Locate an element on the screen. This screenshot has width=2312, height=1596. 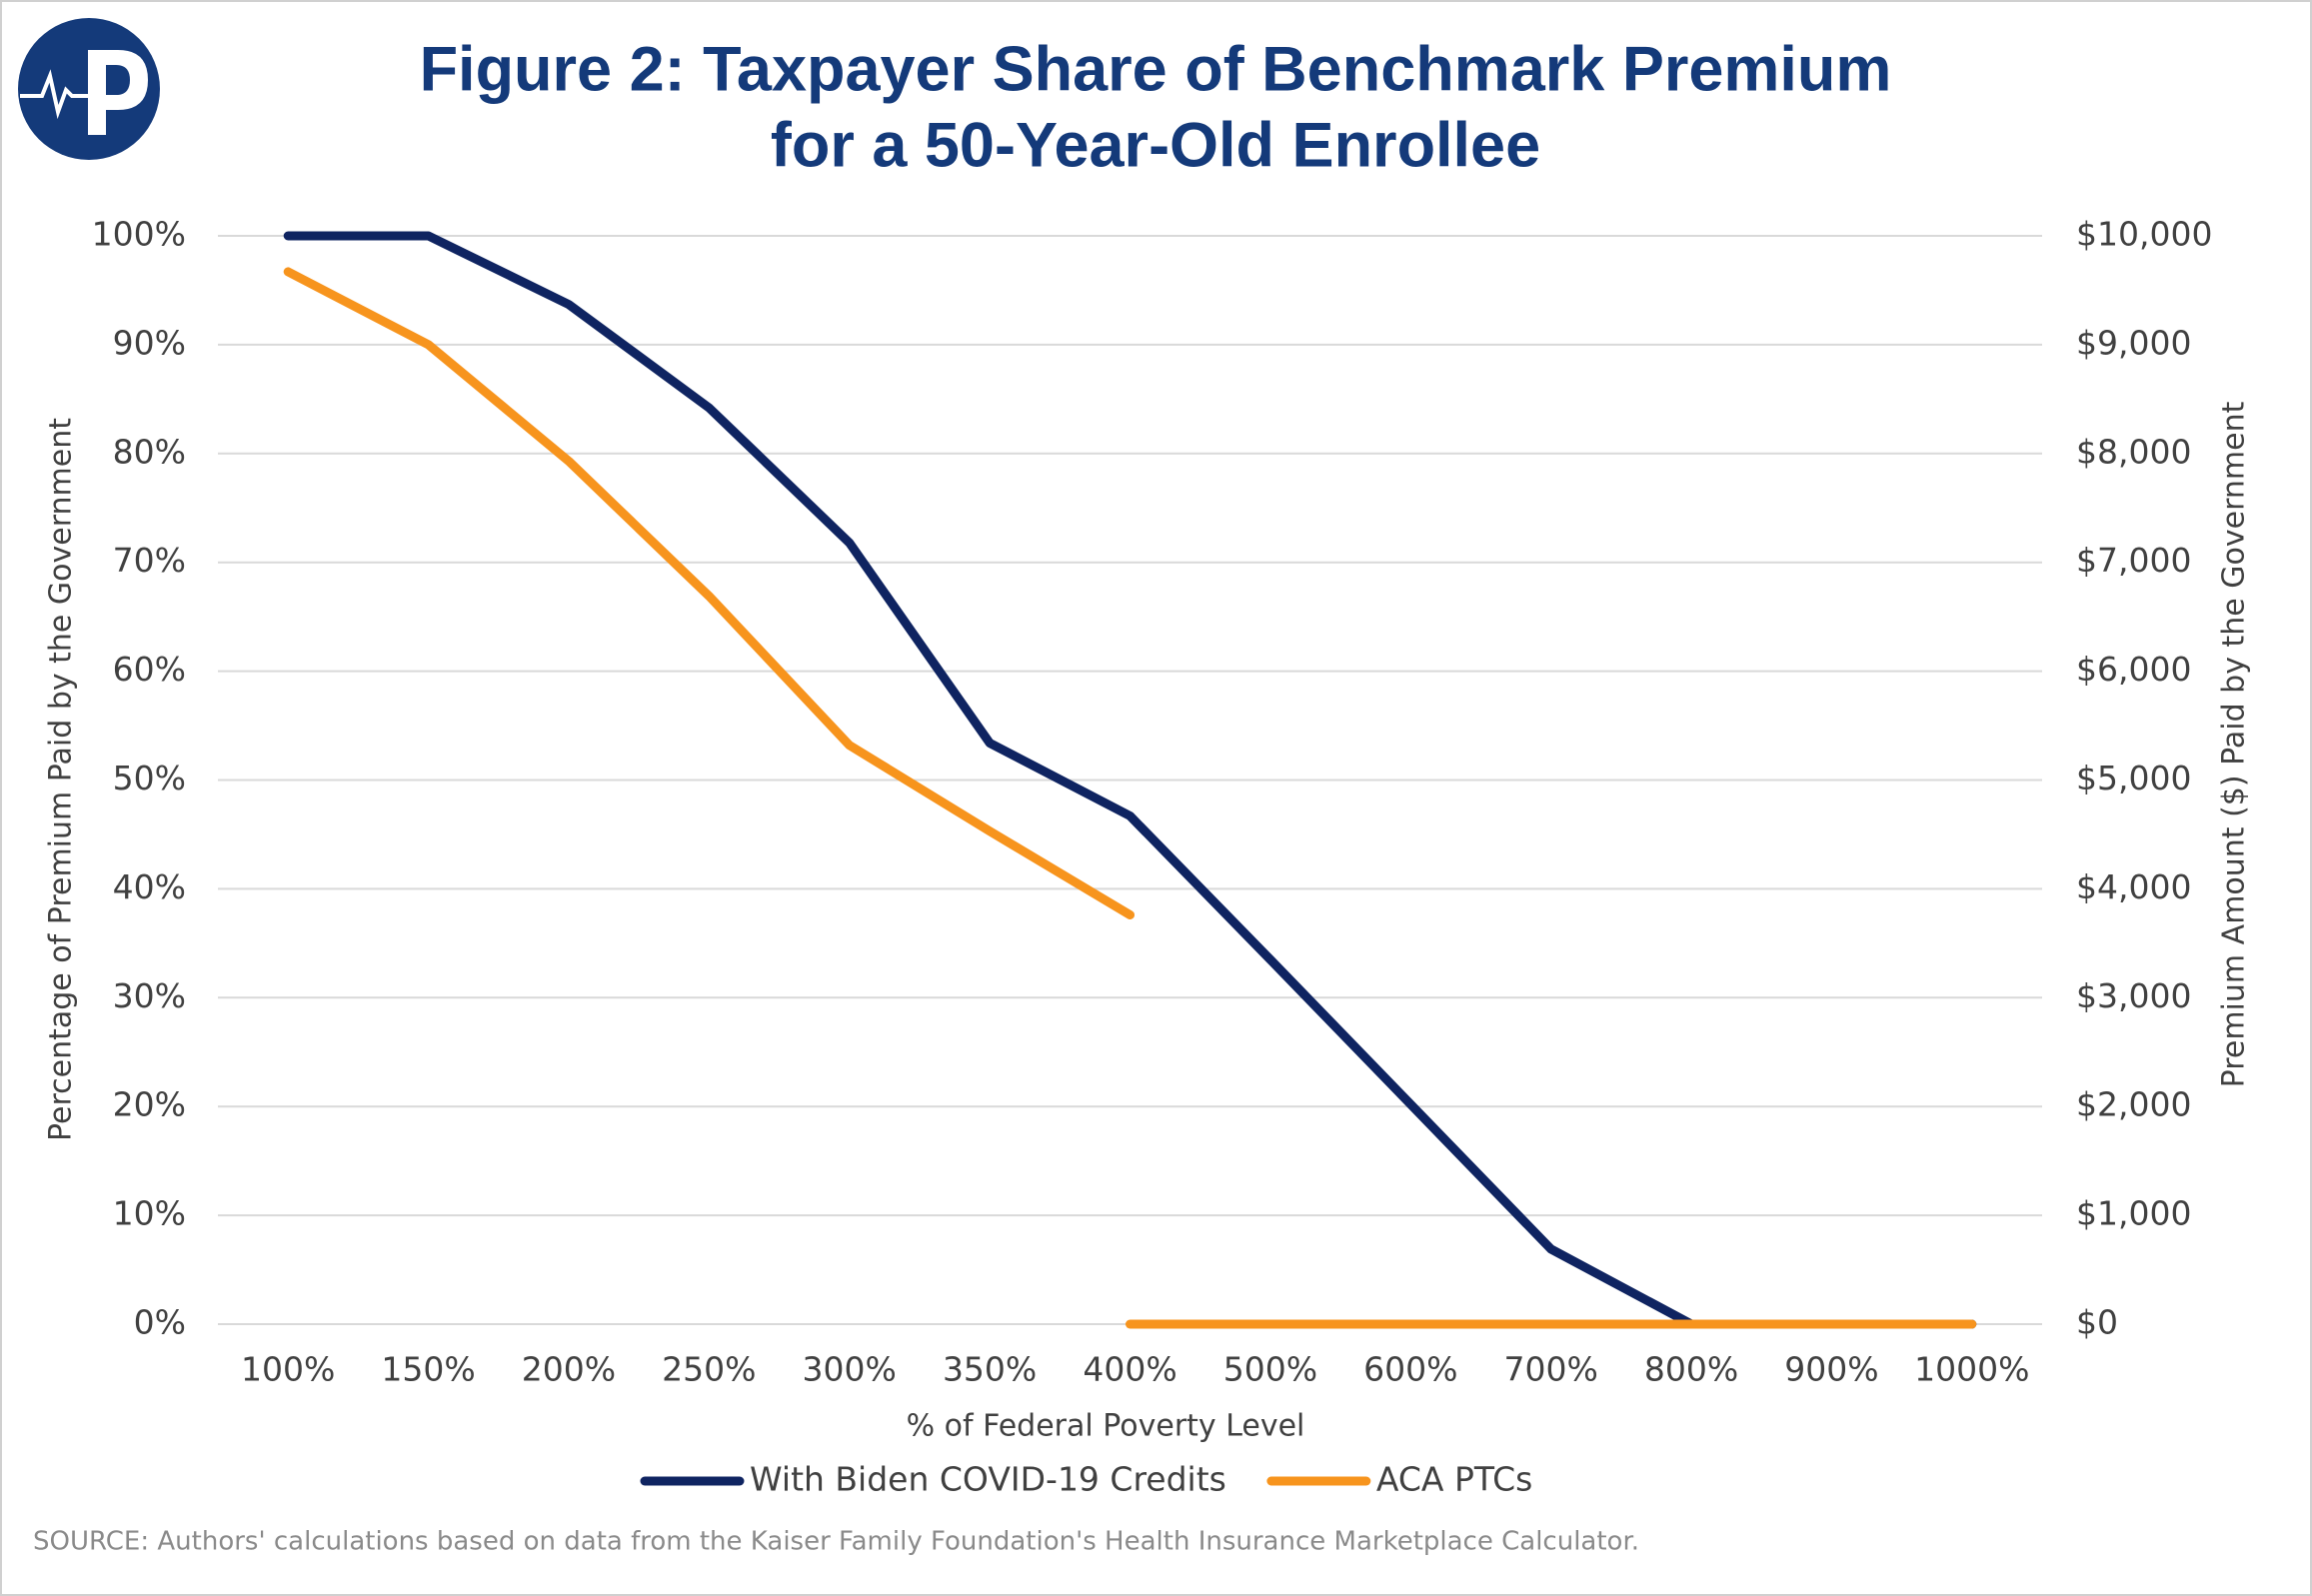
x-tick-label: 800% is located at coordinates (1691, 1369).